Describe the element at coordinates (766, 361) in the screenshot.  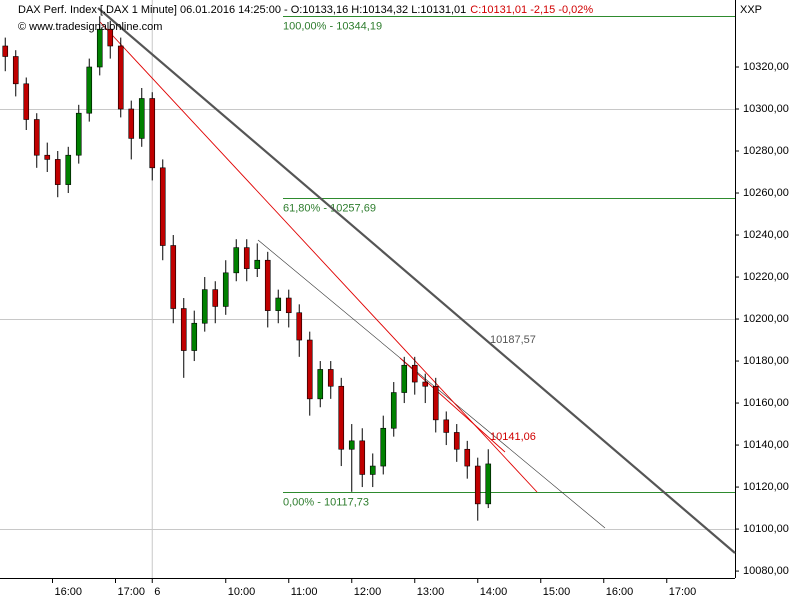
I see `y-tick-label: 10180,00` at that location.